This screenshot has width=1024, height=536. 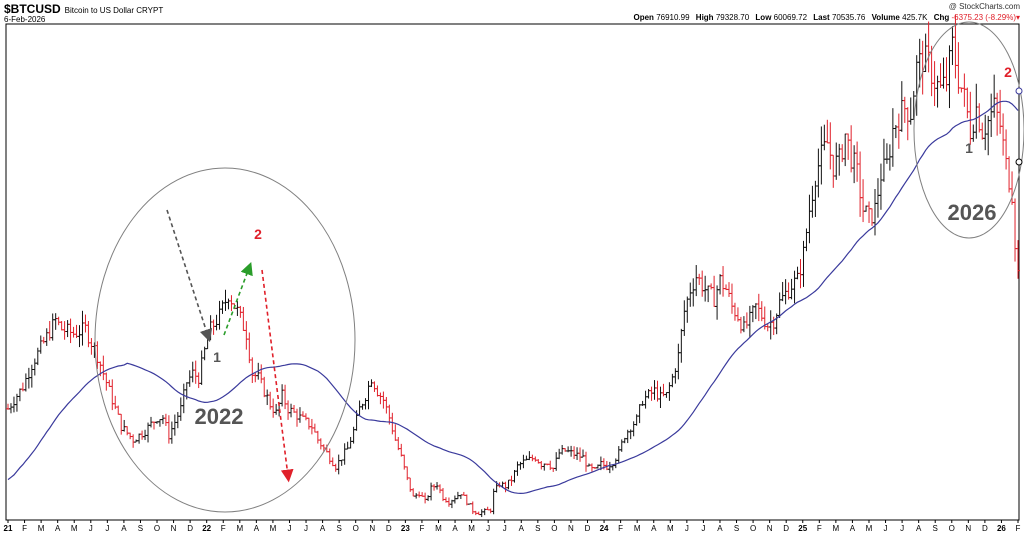 What do you see at coordinates (972, 212) in the screenshot?
I see `label-2026: 2026` at bounding box center [972, 212].